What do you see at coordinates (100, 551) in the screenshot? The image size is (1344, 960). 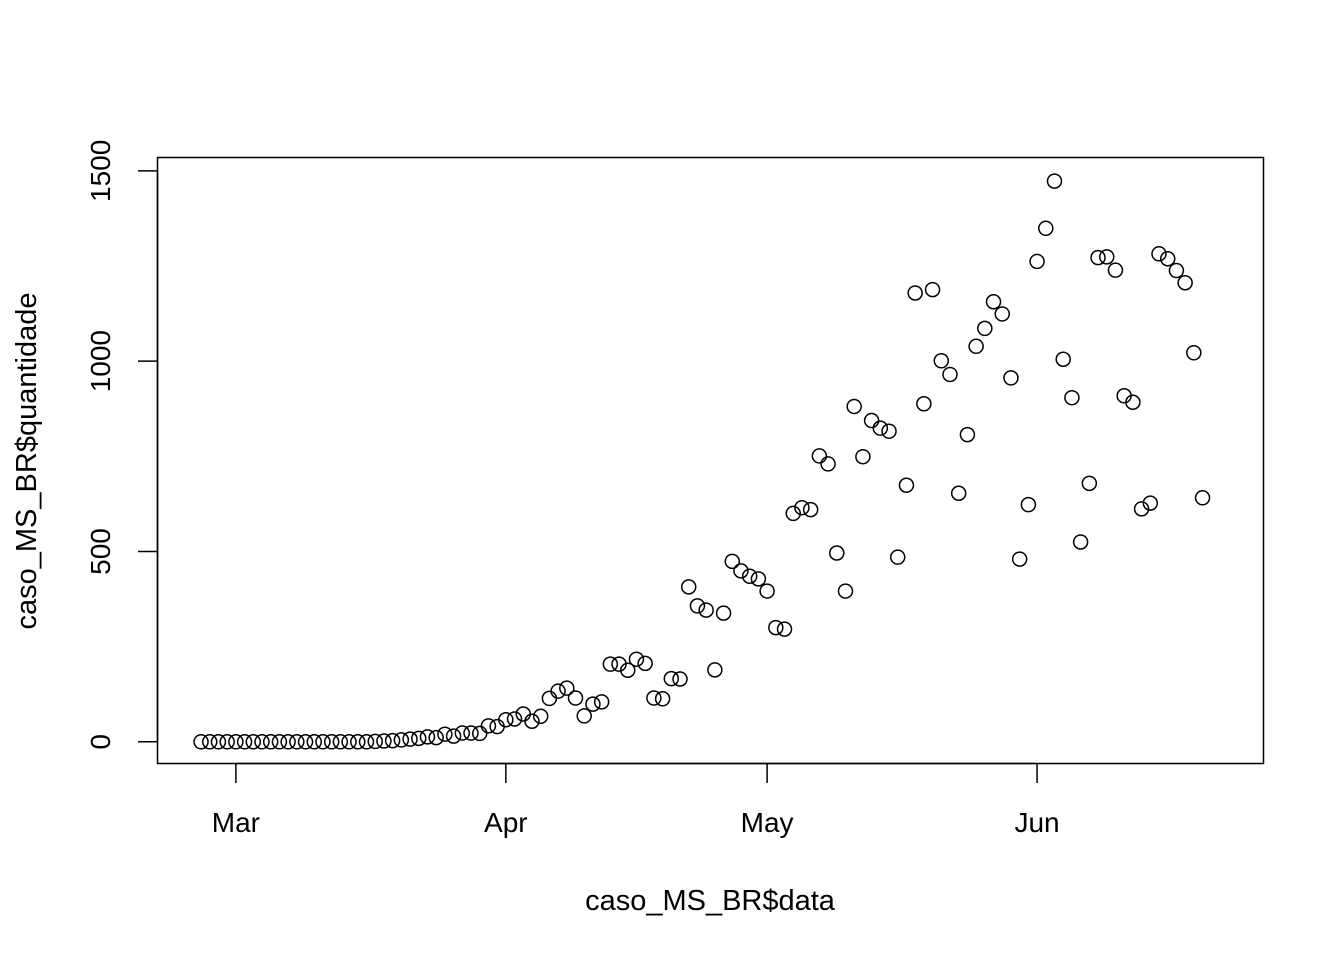 I see `y-tick-label: 500` at bounding box center [100, 551].